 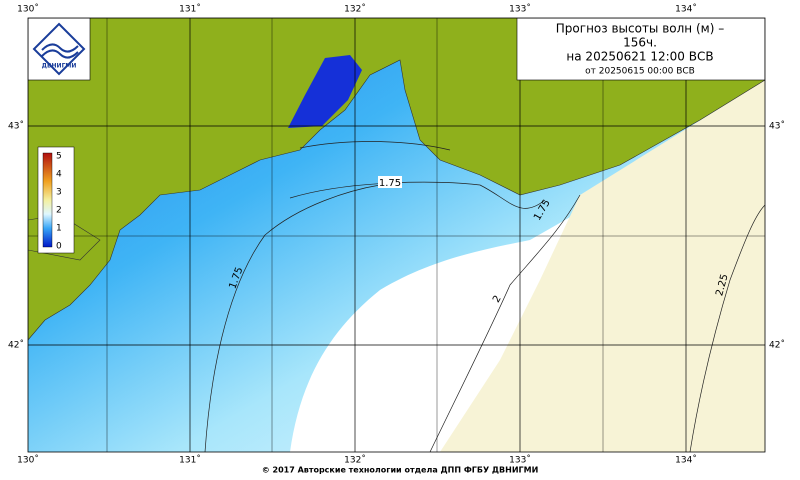 What do you see at coordinates (47, 200) in the screenshot?
I see `color-bar` at bounding box center [47, 200].